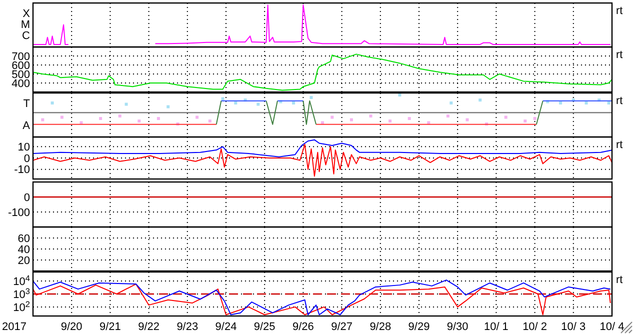 This screenshot has width=633, height=334. What do you see at coordinates (535, 327) in the screenshot?
I see `x-tick-label: 10/ 2` at bounding box center [535, 327].